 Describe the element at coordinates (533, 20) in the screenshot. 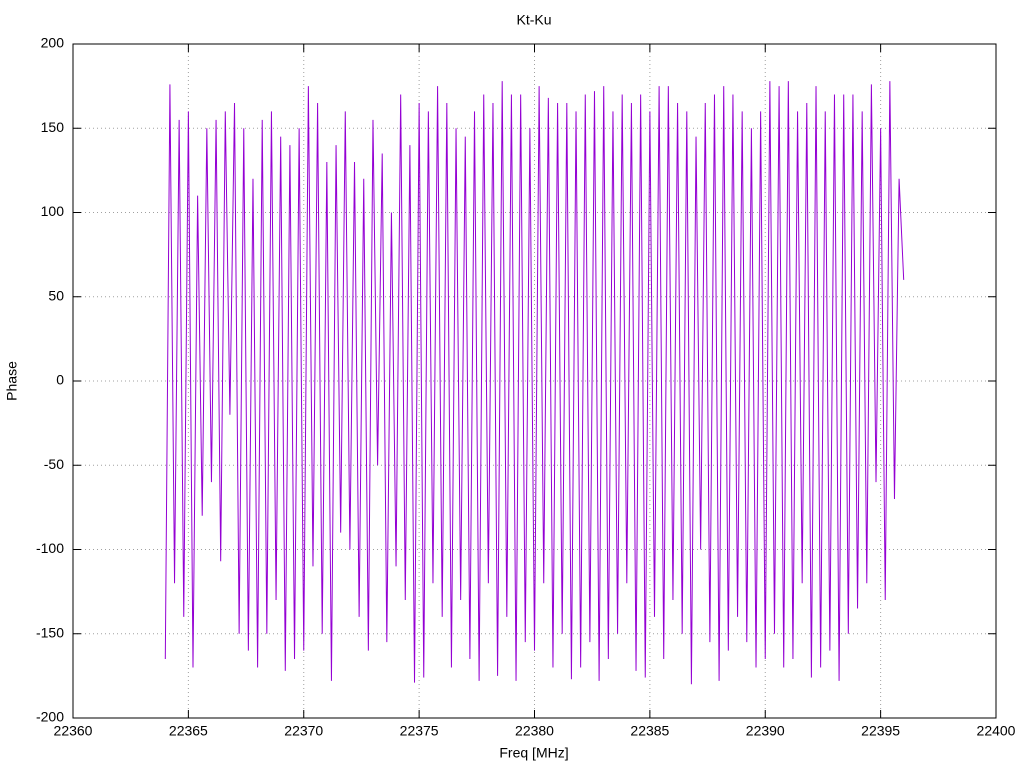

I see `chart-title: Kt-Ku` at that location.